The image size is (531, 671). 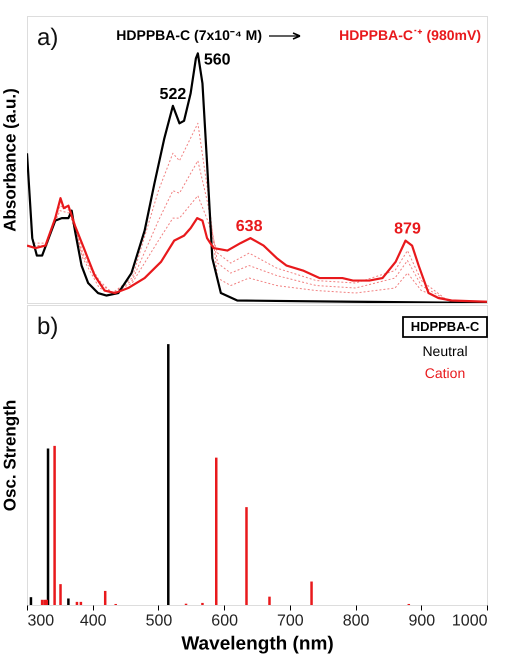 I want to click on annotation: 879, so click(x=407, y=229).